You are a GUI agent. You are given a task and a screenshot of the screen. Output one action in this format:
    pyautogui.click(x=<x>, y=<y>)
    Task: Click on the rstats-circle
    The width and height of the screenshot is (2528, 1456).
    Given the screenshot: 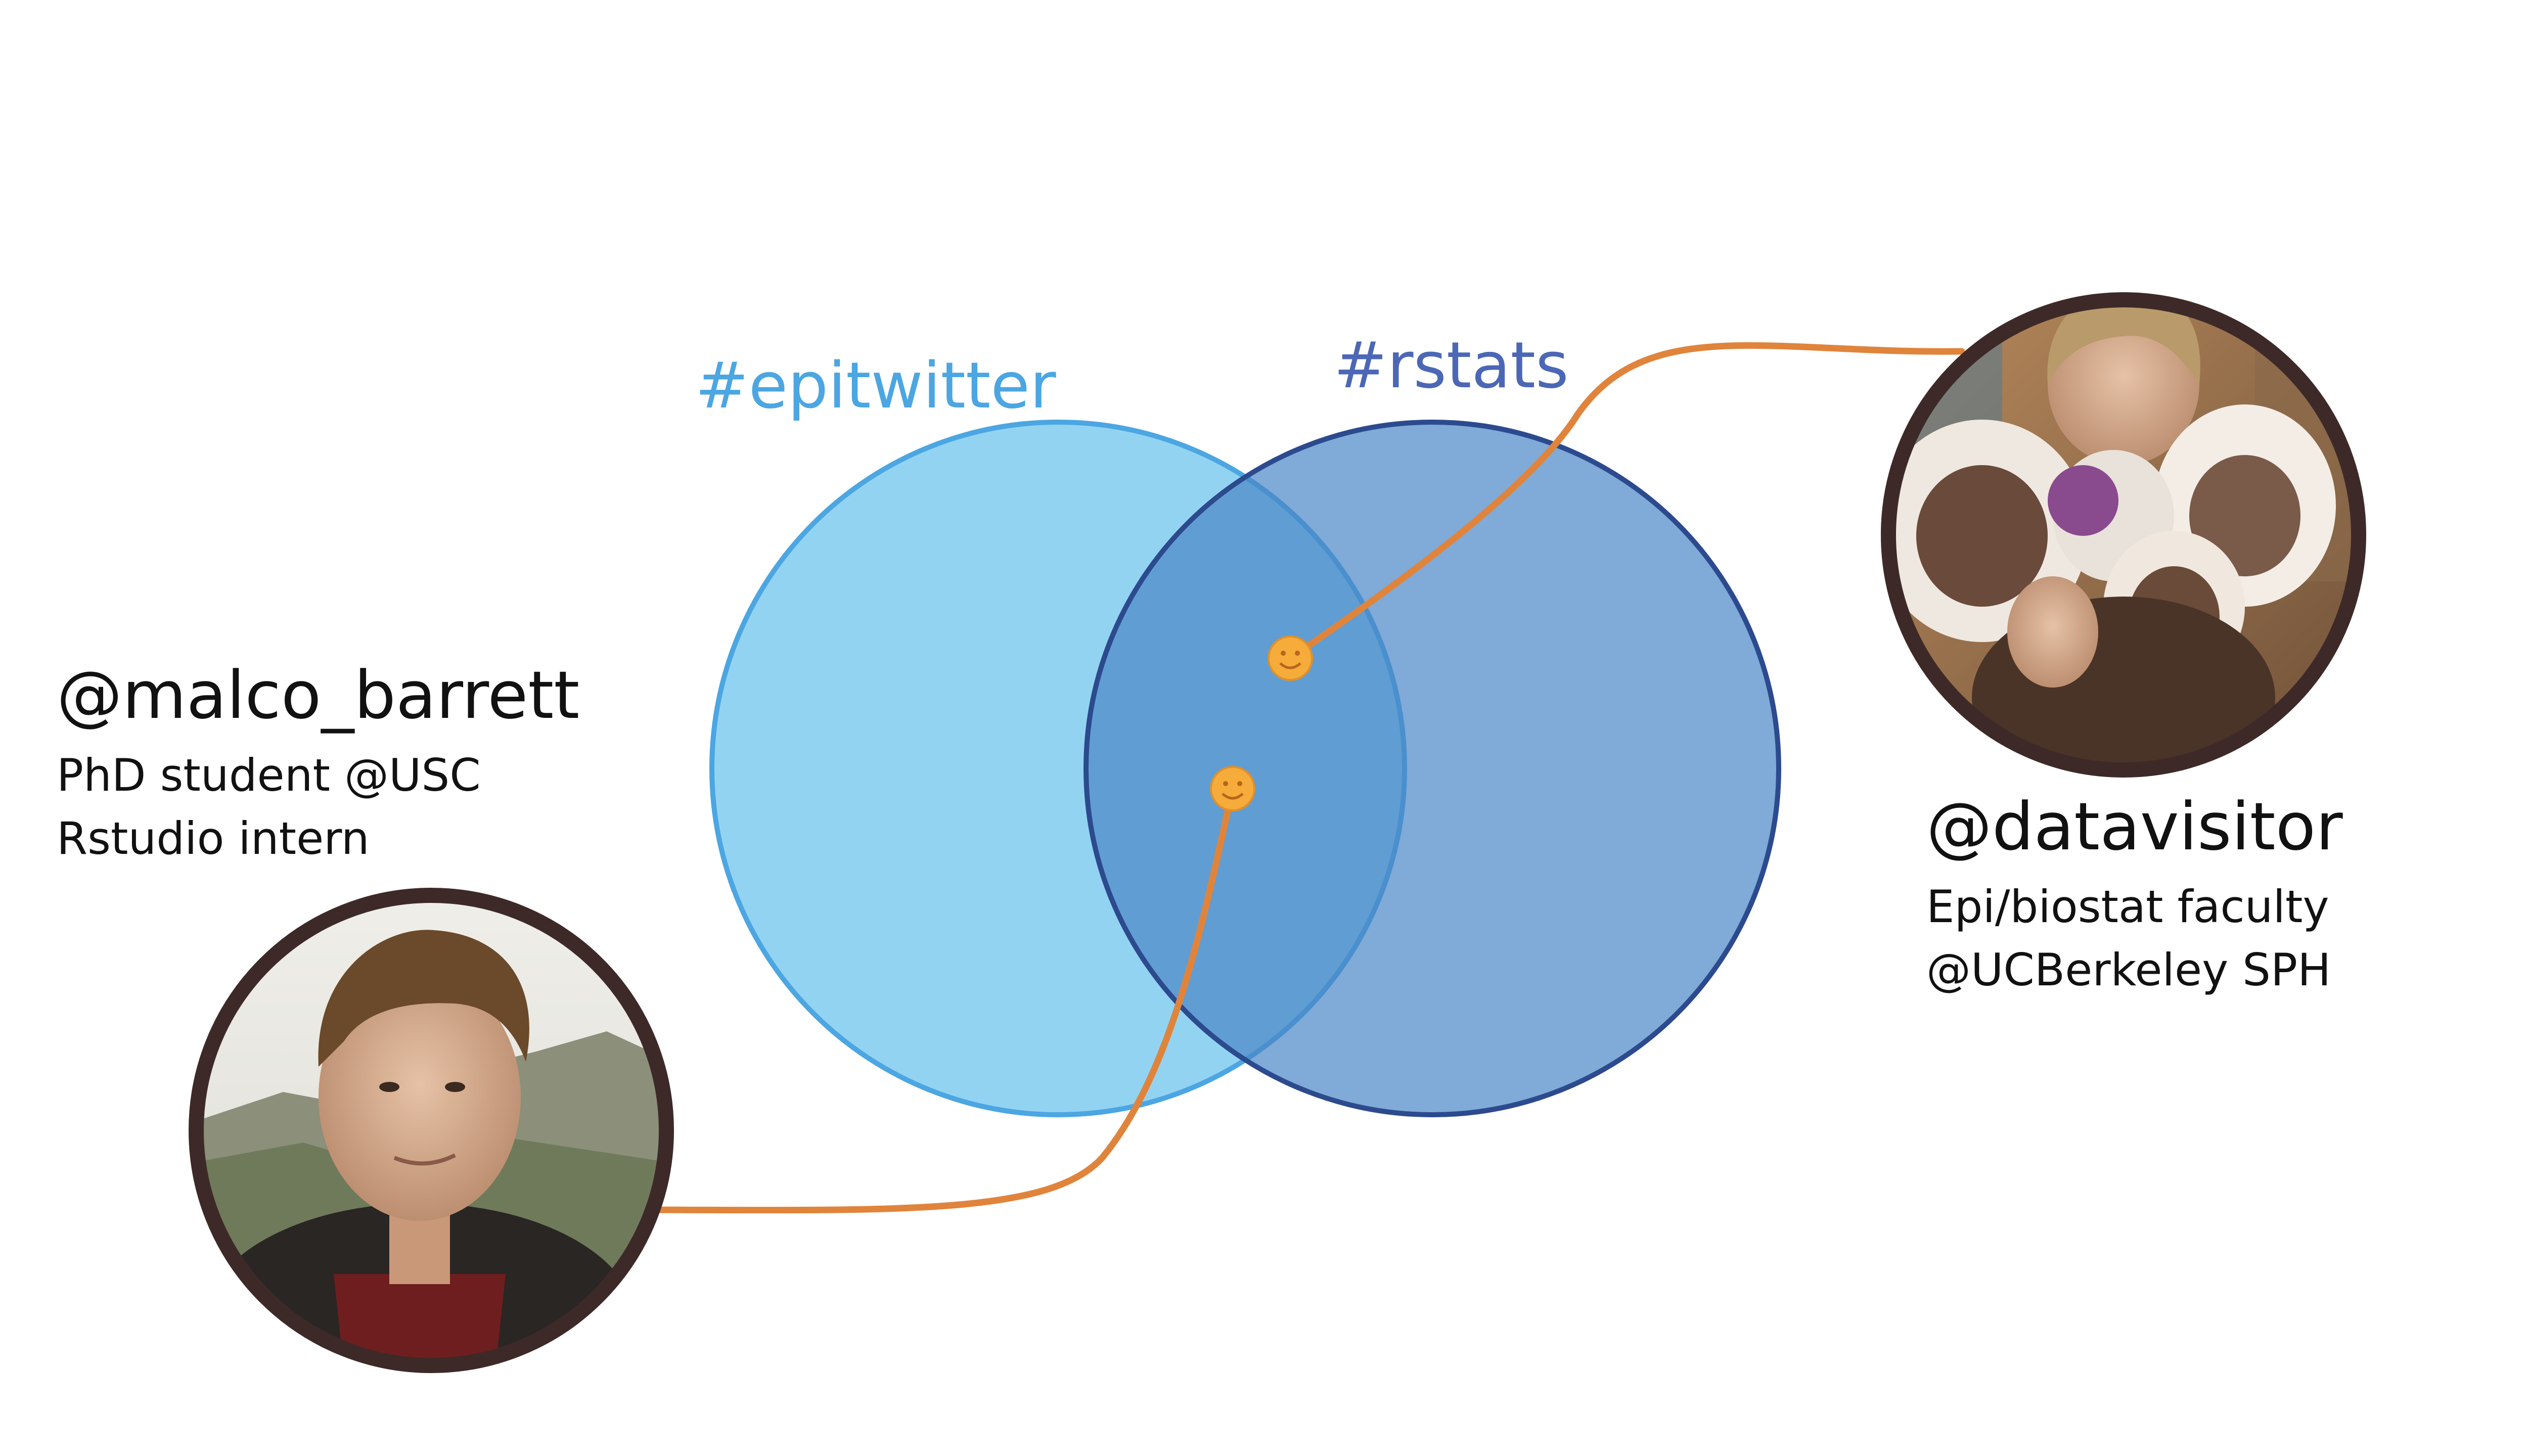 What is the action you would take?
    pyautogui.click(x=1433, y=768)
    